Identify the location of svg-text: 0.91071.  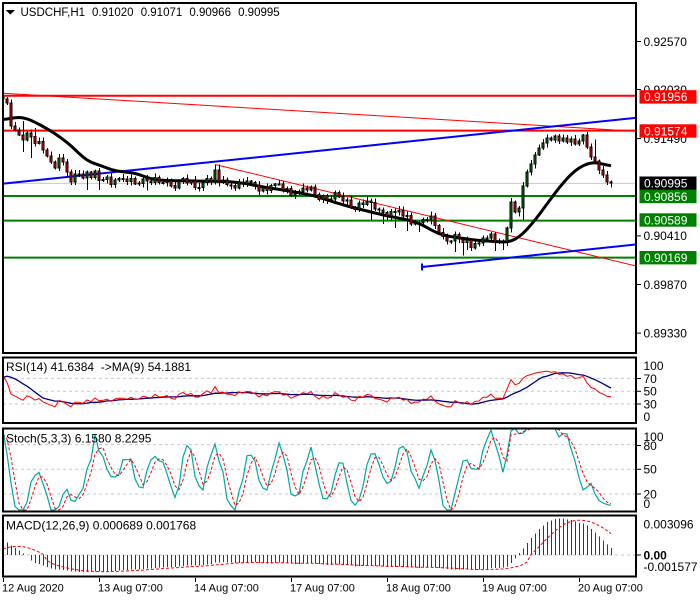
(162, 13).